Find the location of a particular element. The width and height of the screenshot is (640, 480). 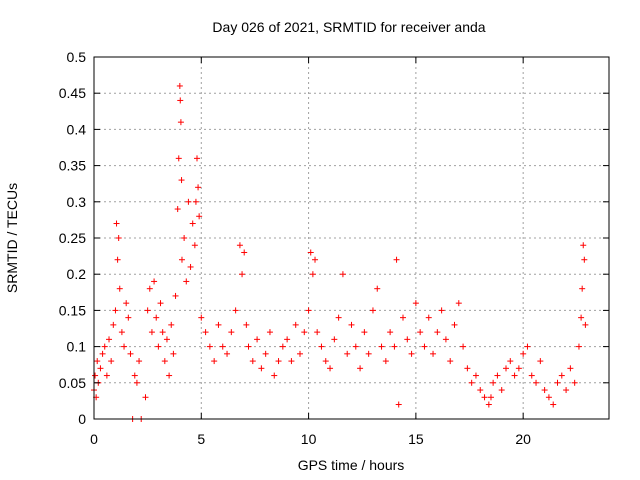

x-tick-label: 20 is located at coordinates (523, 439).